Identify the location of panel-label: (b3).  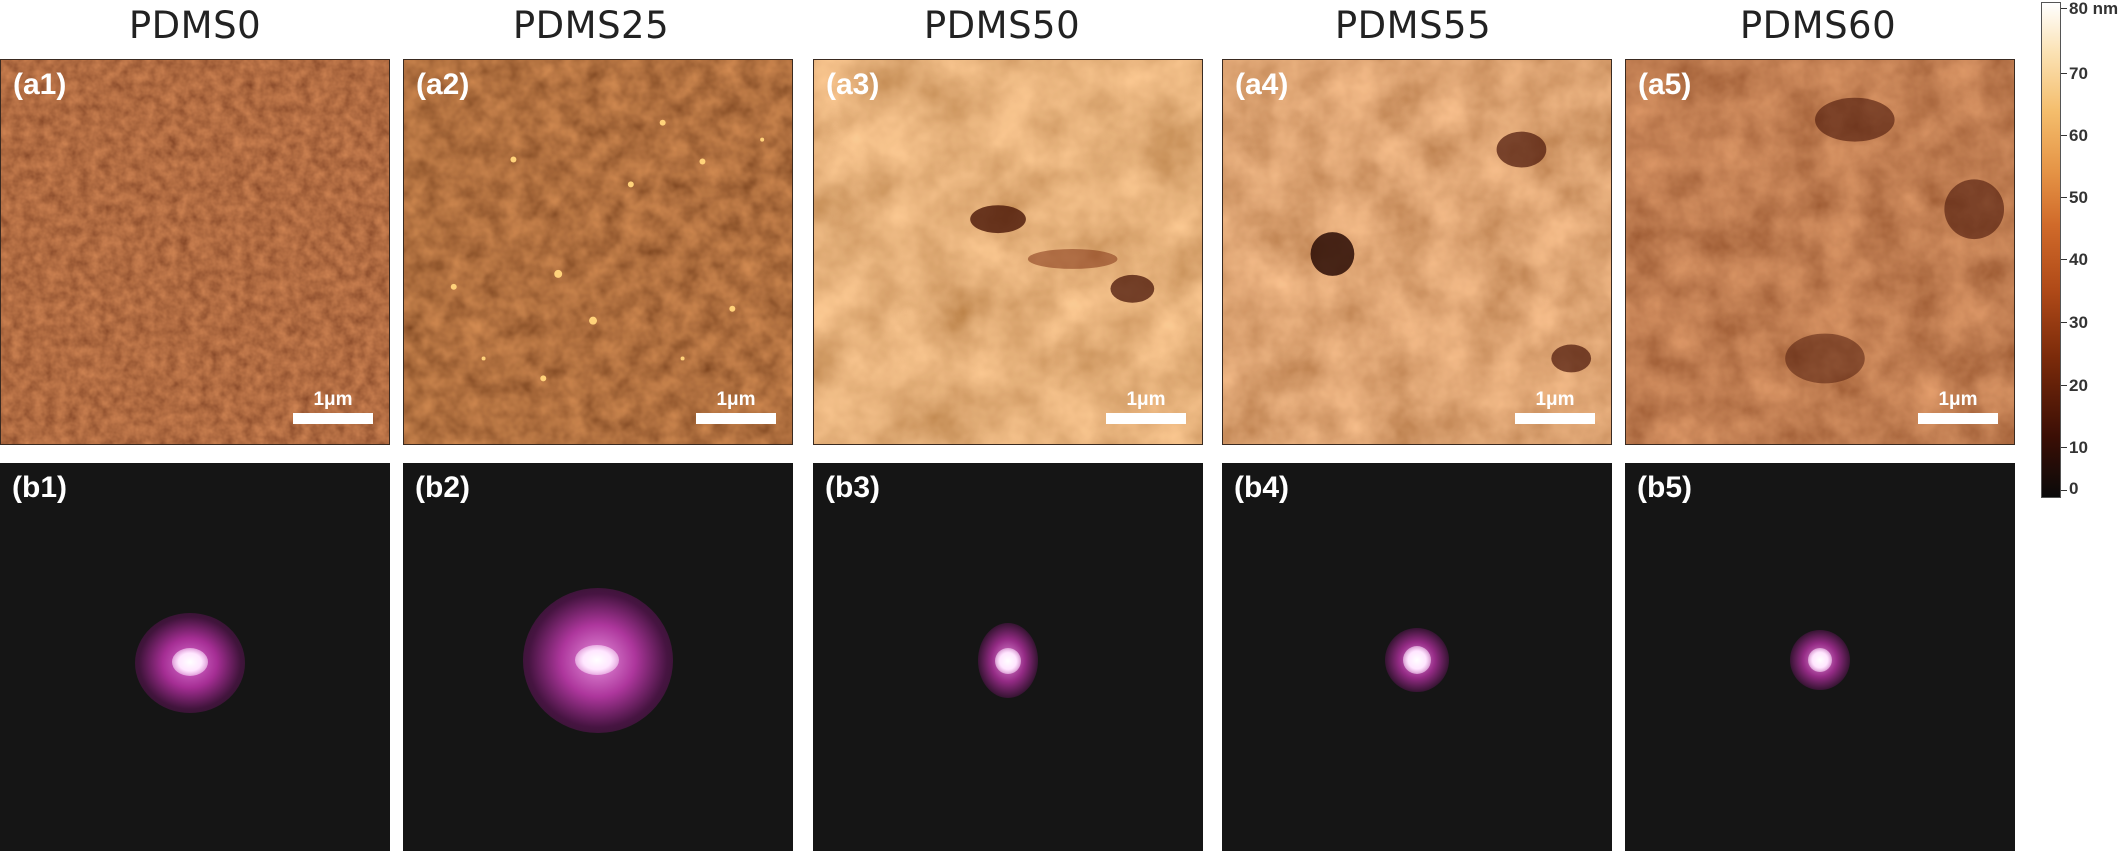
(852, 487).